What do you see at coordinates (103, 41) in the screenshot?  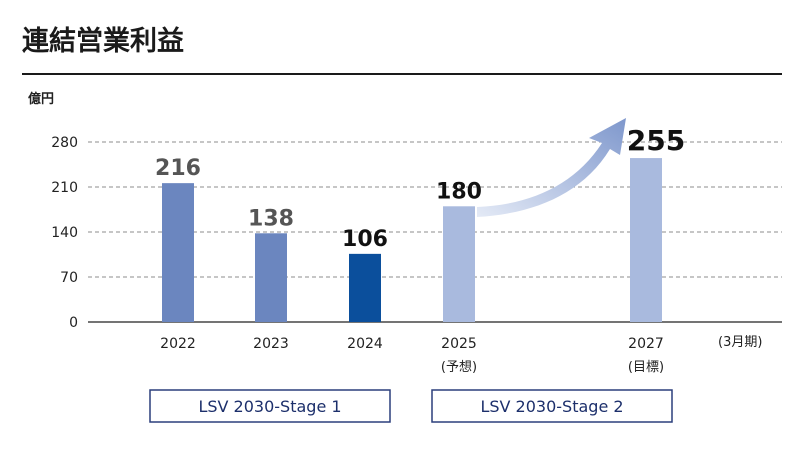 I see `chart-title: 連結営業利益` at bounding box center [103, 41].